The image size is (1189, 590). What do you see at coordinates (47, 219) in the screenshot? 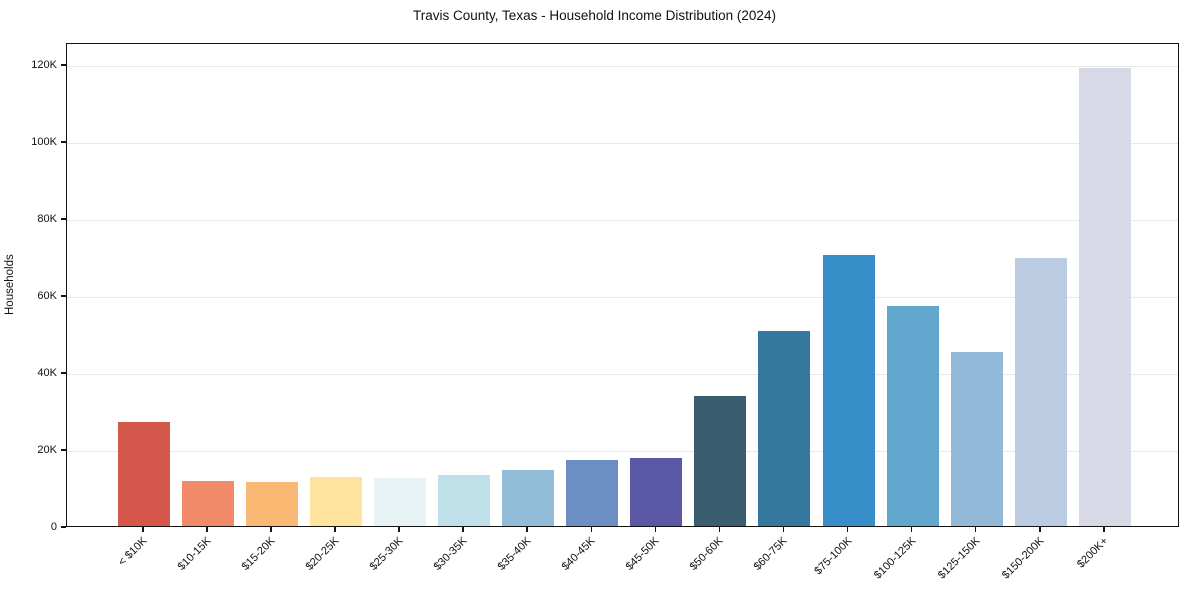
I see `y-tick-label: 80K` at bounding box center [47, 219].